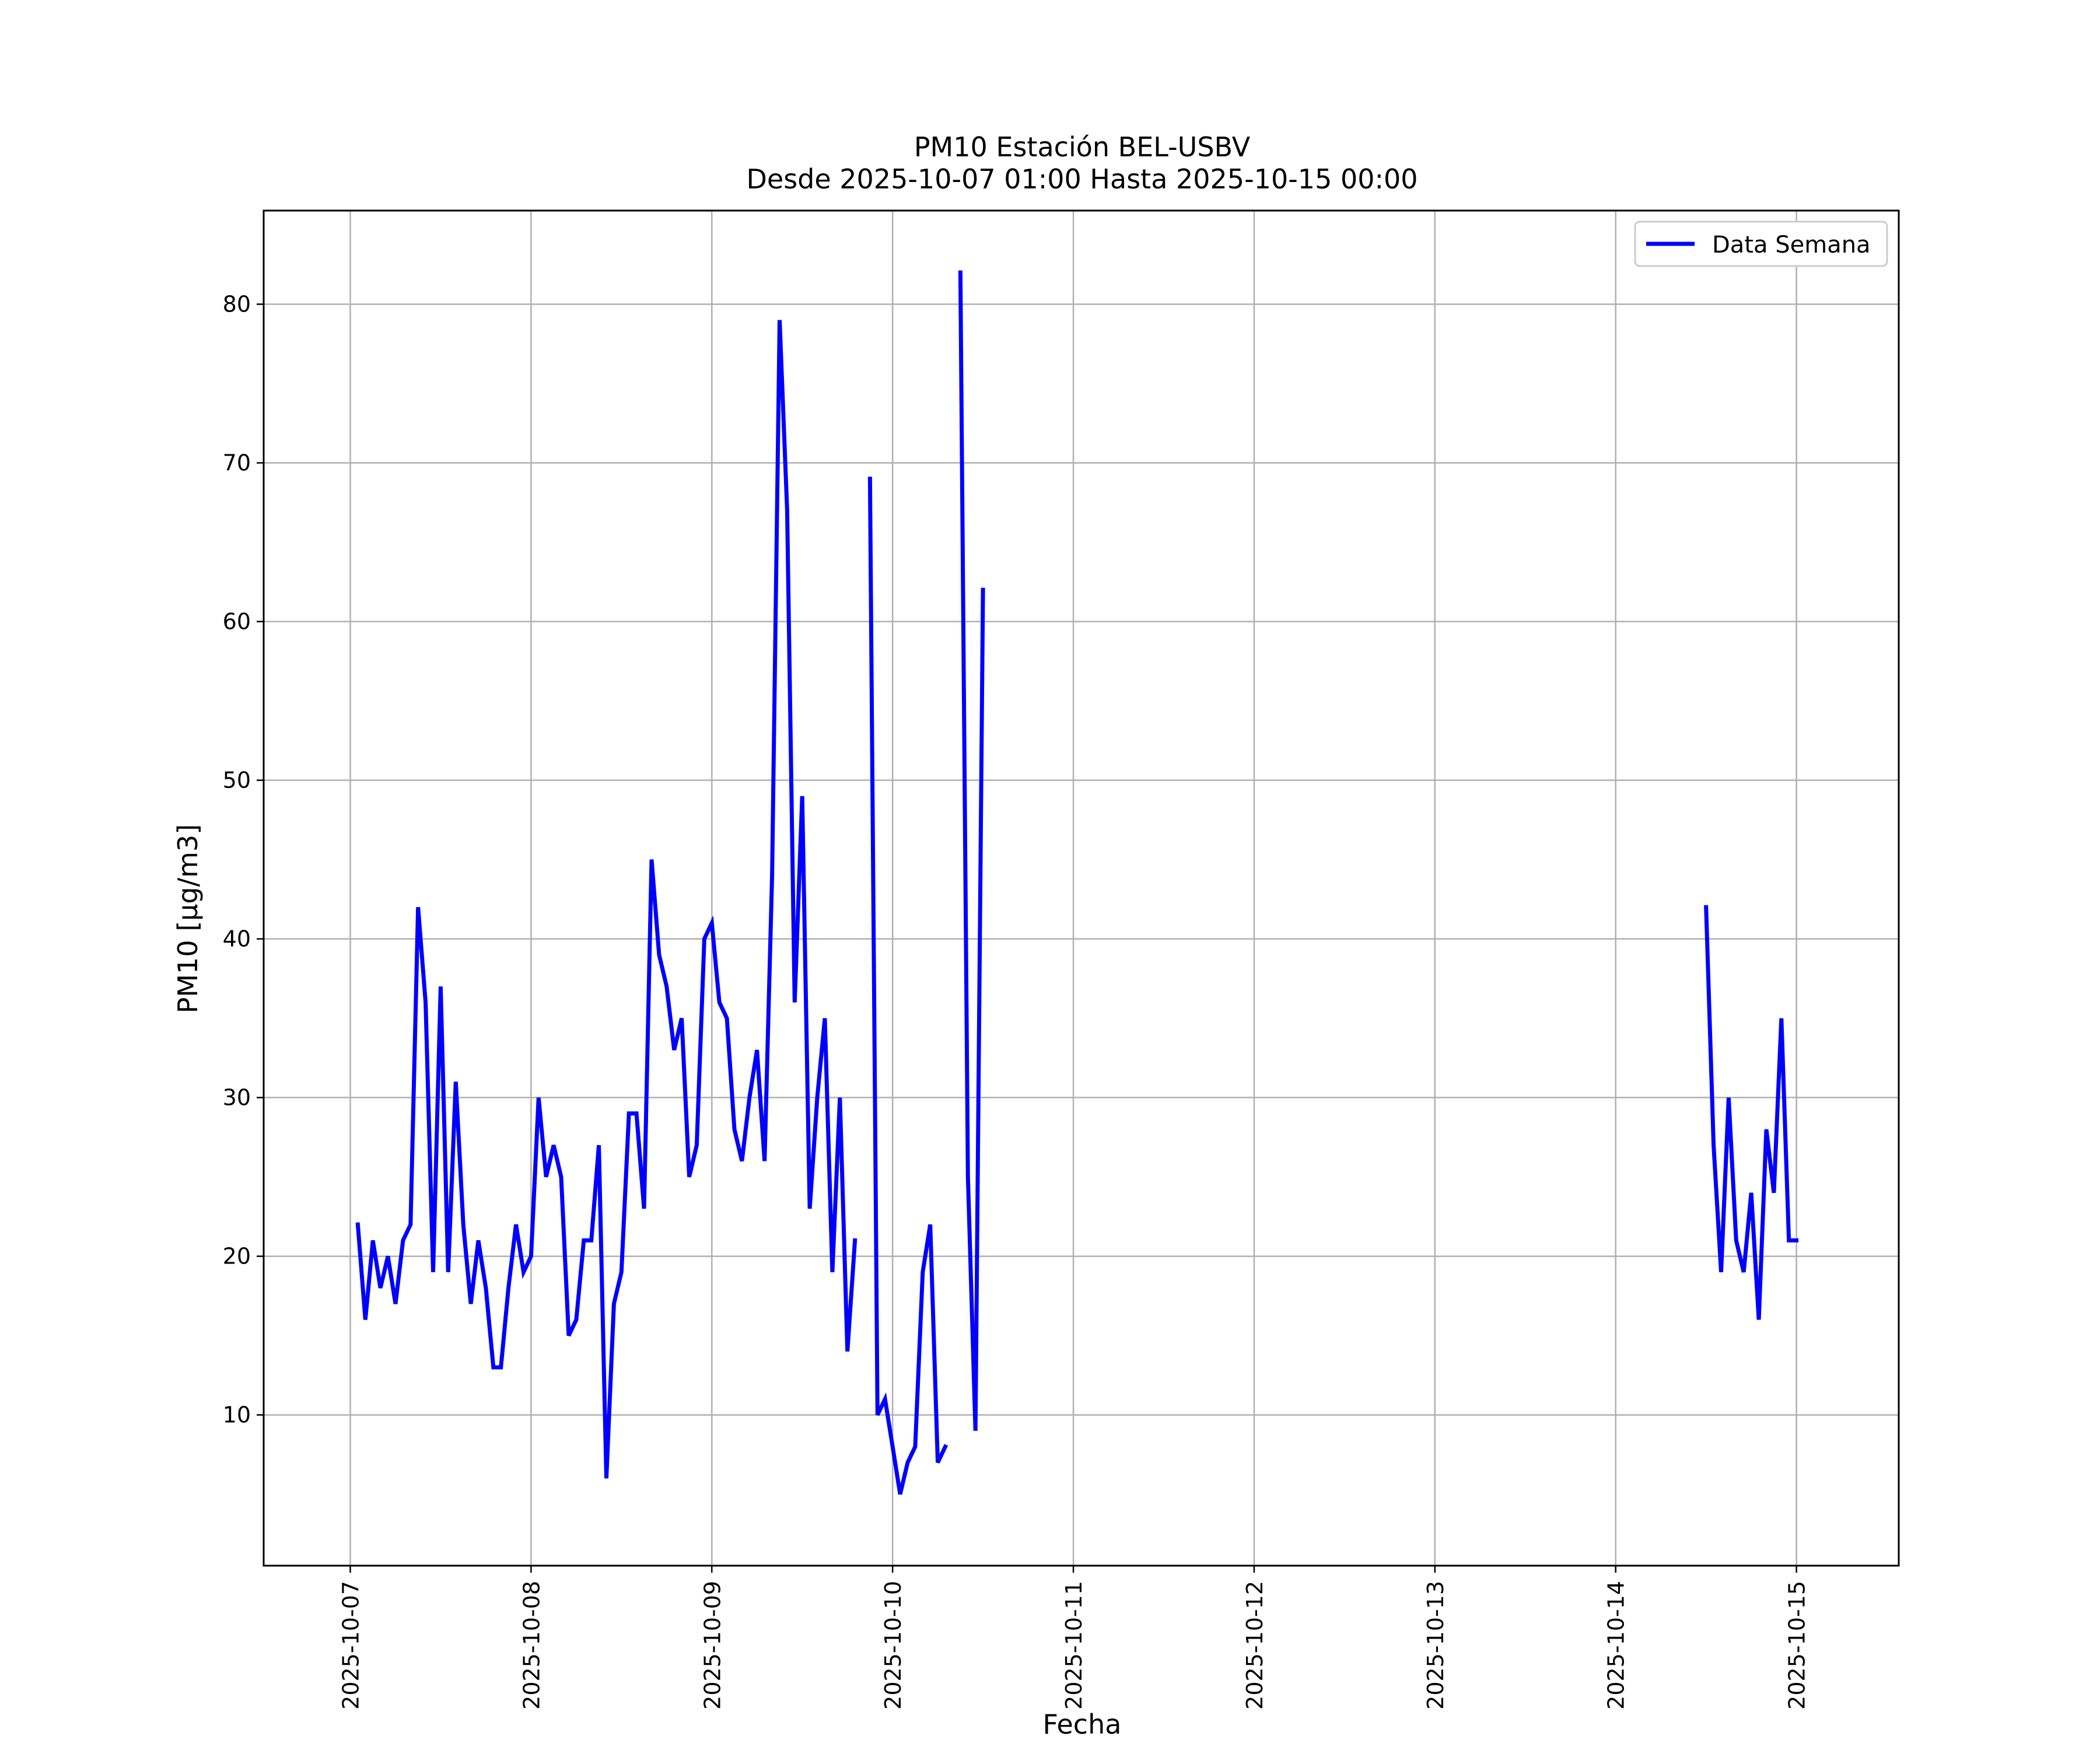 This screenshot has height=1750, width=2100. What do you see at coordinates (237, 1415) in the screenshot?
I see `y-tick-label: 10` at bounding box center [237, 1415].